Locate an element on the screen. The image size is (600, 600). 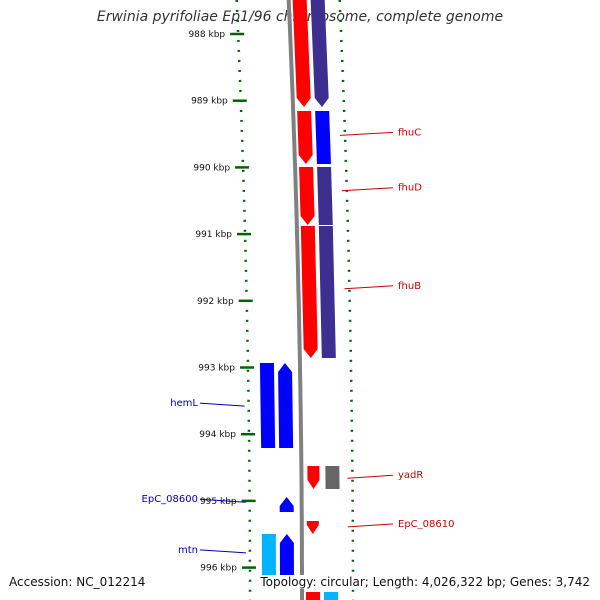
dotted-ring-outer is located at coordinates (346, 300).